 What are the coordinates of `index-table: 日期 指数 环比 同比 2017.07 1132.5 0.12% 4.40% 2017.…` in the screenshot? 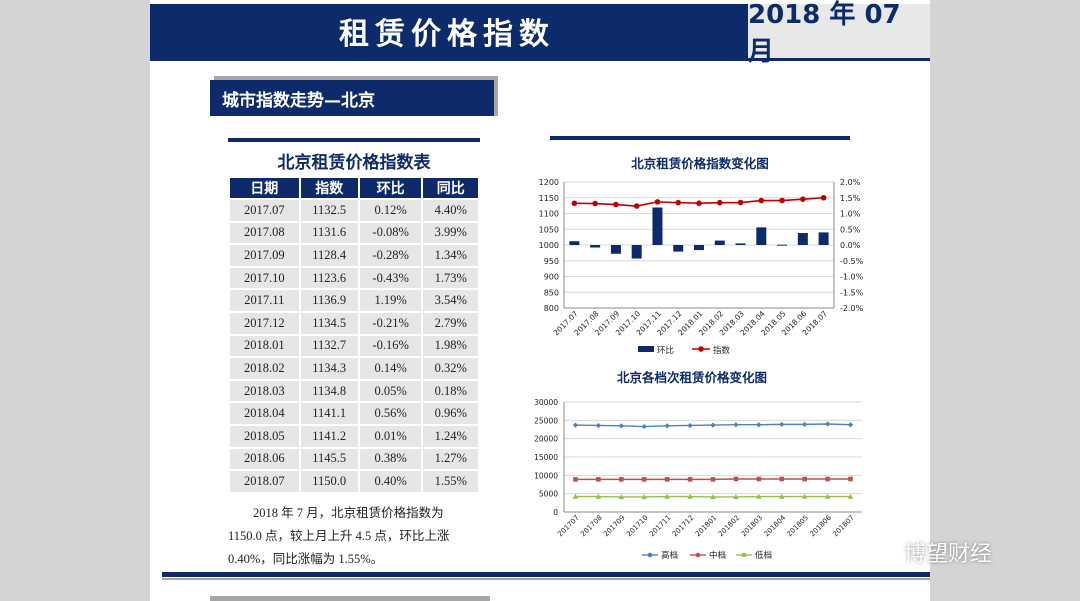 It's located at (354, 335).